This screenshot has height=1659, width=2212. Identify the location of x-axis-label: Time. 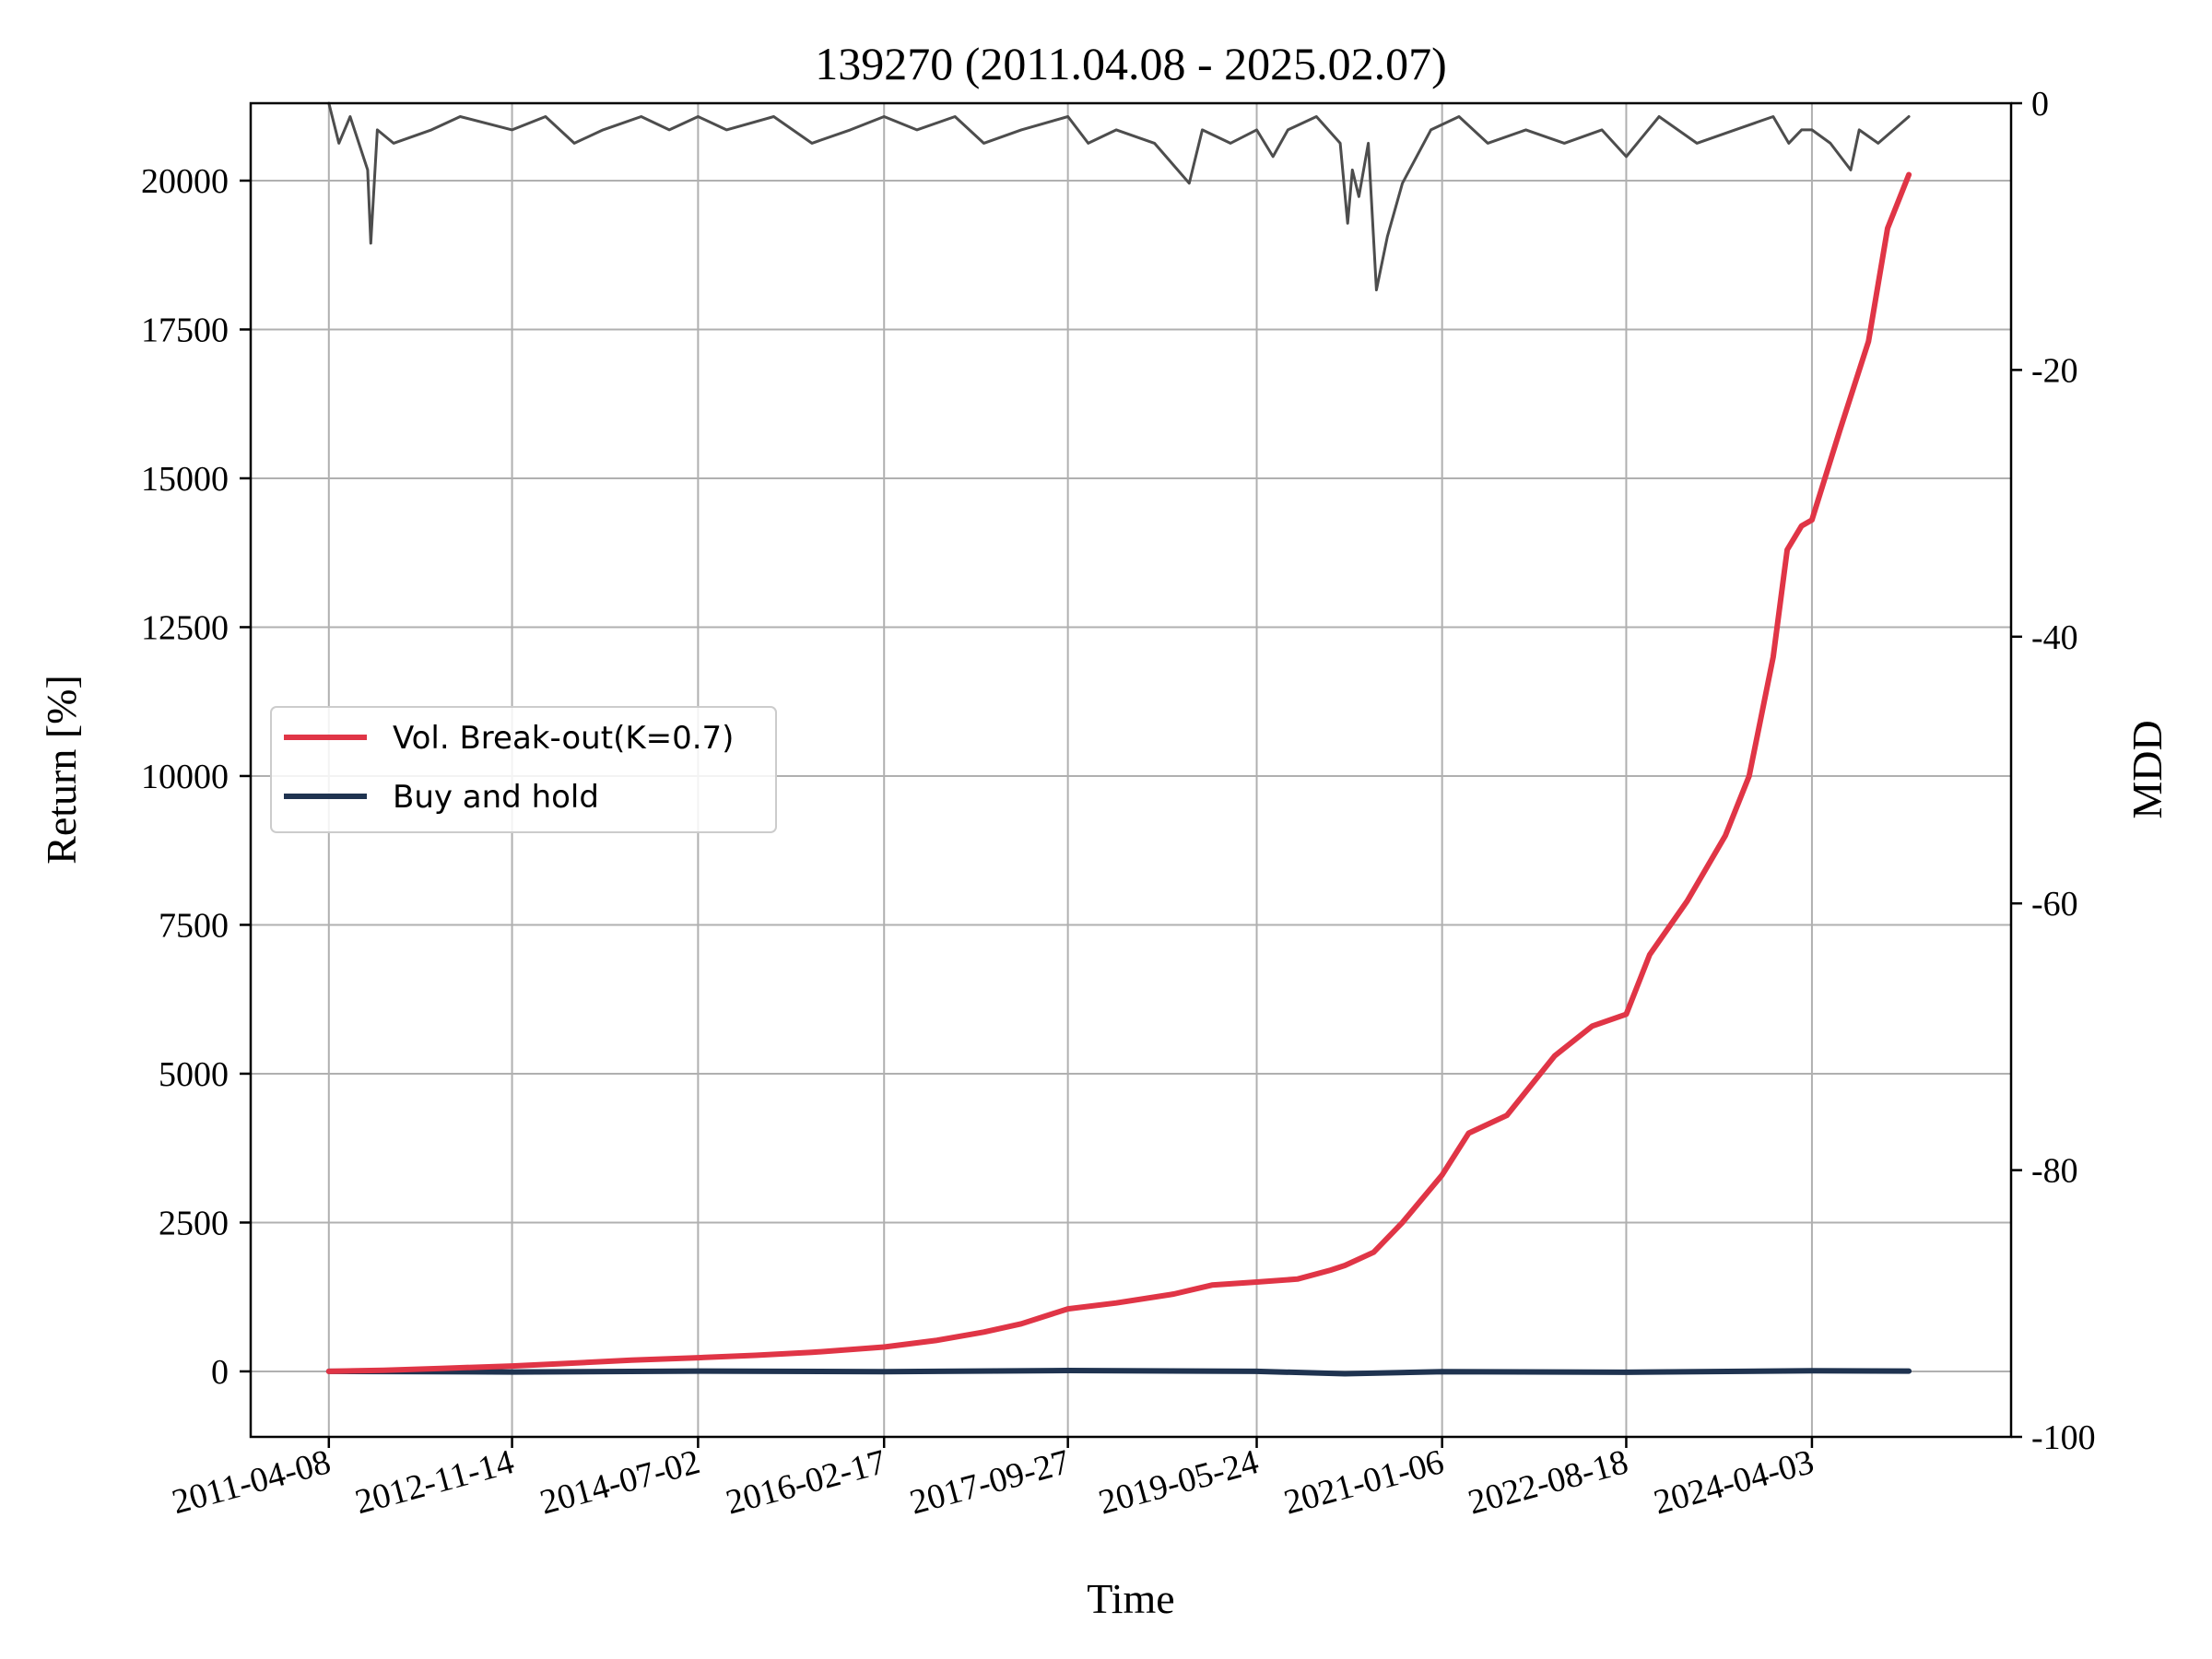
(1130, 1598).